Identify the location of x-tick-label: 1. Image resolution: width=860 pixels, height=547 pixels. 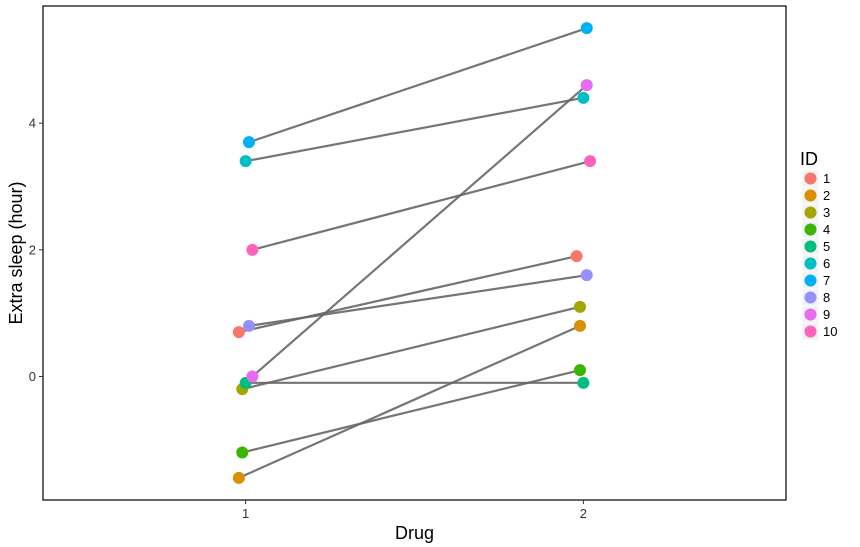
(245, 513).